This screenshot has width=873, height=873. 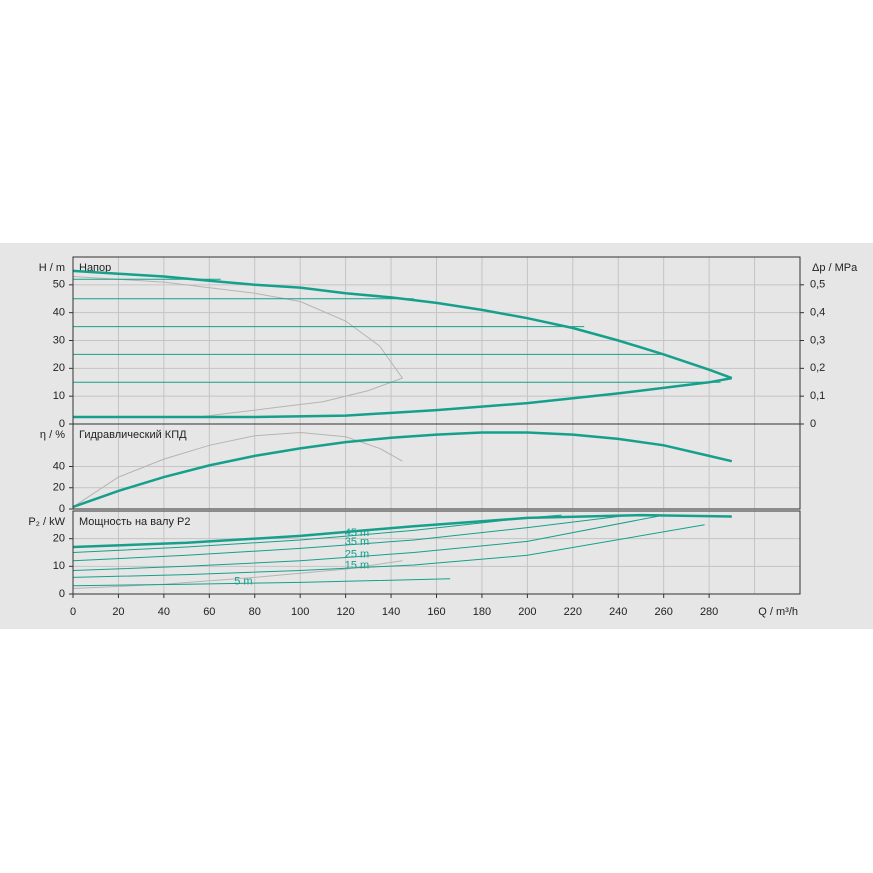 What do you see at coordinates (164, 612) in the screenshot?
I see `x-tick-label: 40` at bounding box center [164, 612].